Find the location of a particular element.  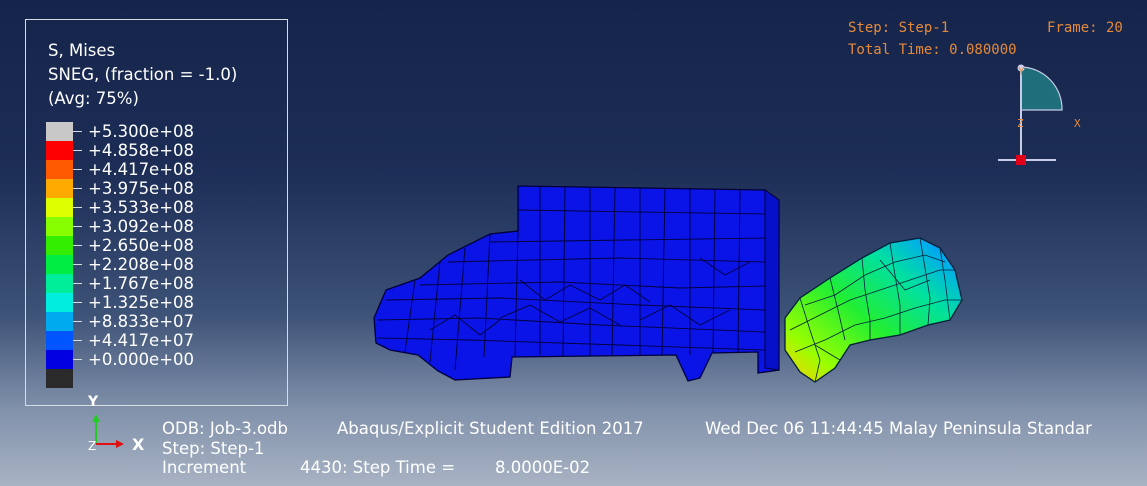

triad-y-label: Y is located at coordinates (93, 402).